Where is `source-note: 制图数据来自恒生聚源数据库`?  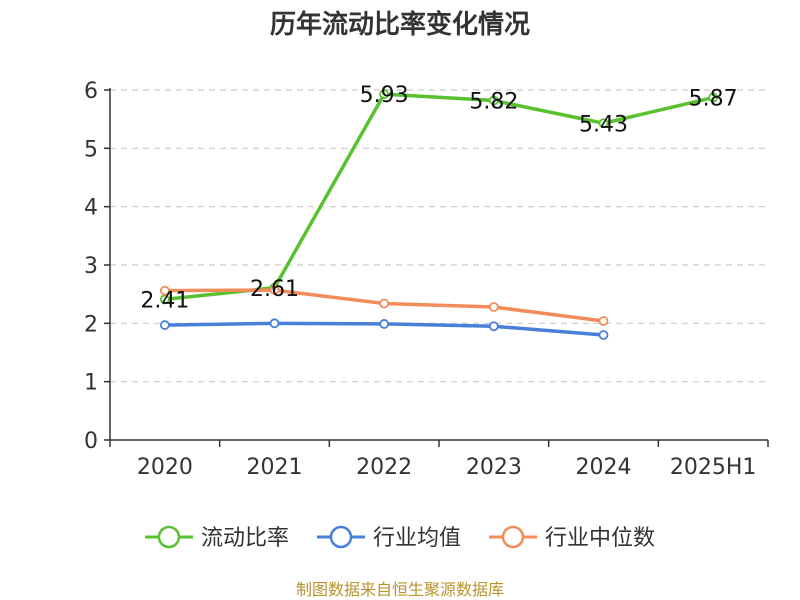 source-note: 制图数据来自恒生聚源数据库 is located at coordinates (400, 589).